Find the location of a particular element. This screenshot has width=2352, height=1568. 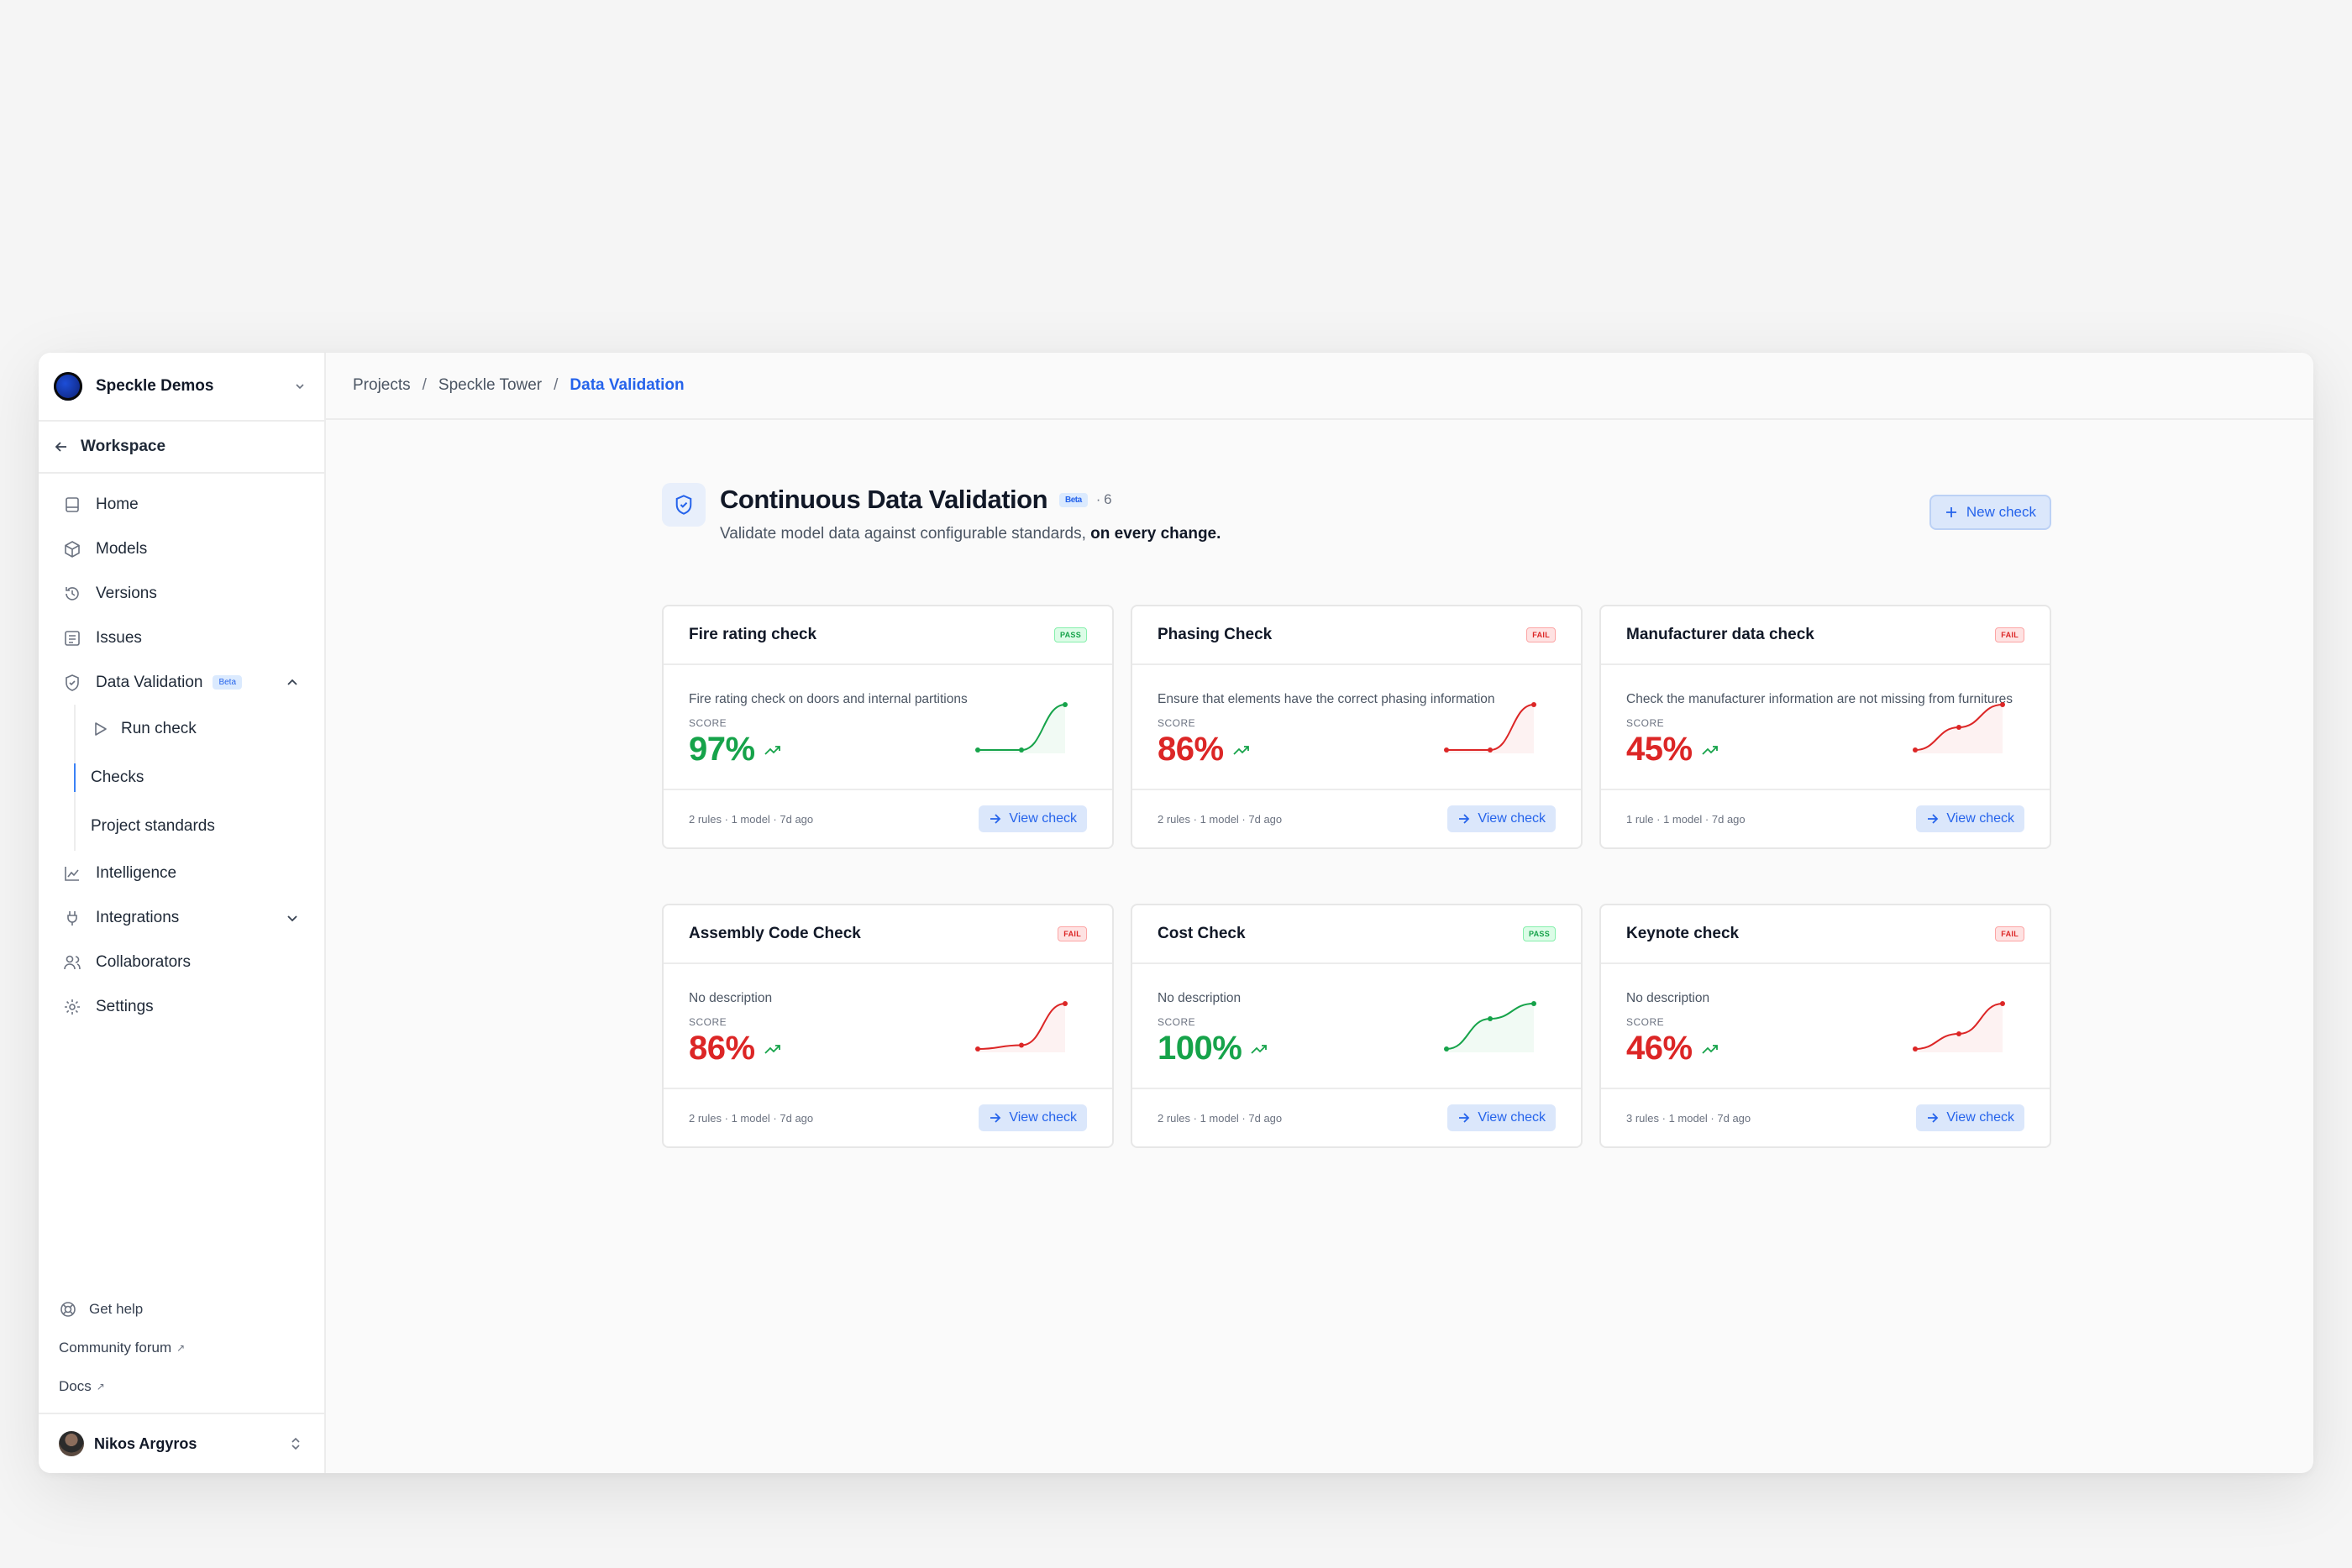

page-subtitle-emphasis: on every change. is located at coordinates (1155, 534).